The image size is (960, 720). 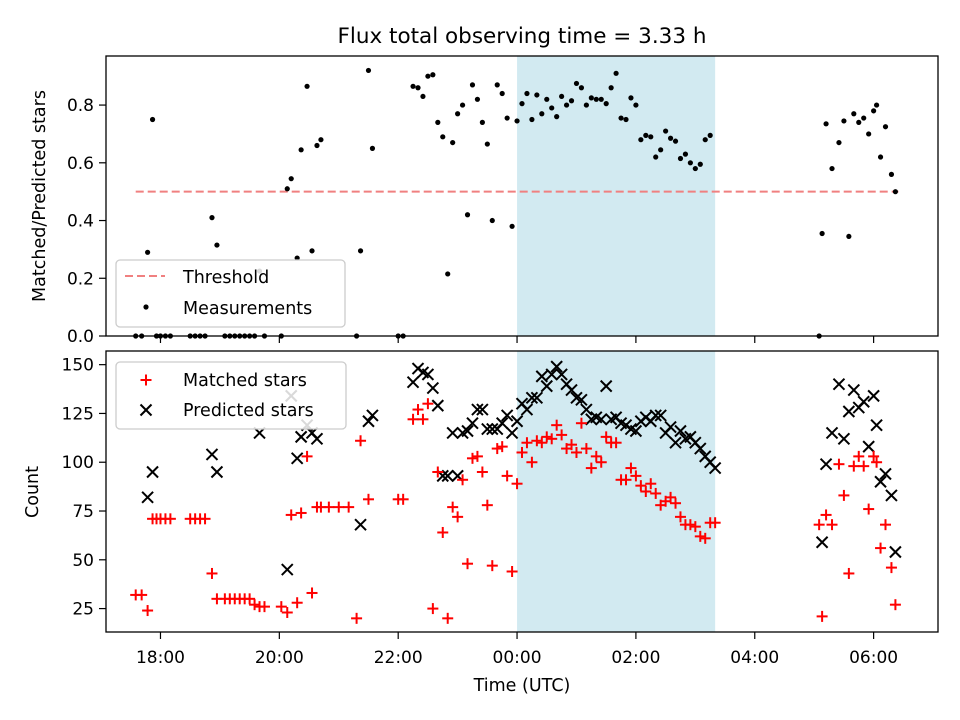 What do you see at coordinates (80, 106) in the screenshot?
I see `top-y-tick-label: 0.8` at bounding box center [80, 106].